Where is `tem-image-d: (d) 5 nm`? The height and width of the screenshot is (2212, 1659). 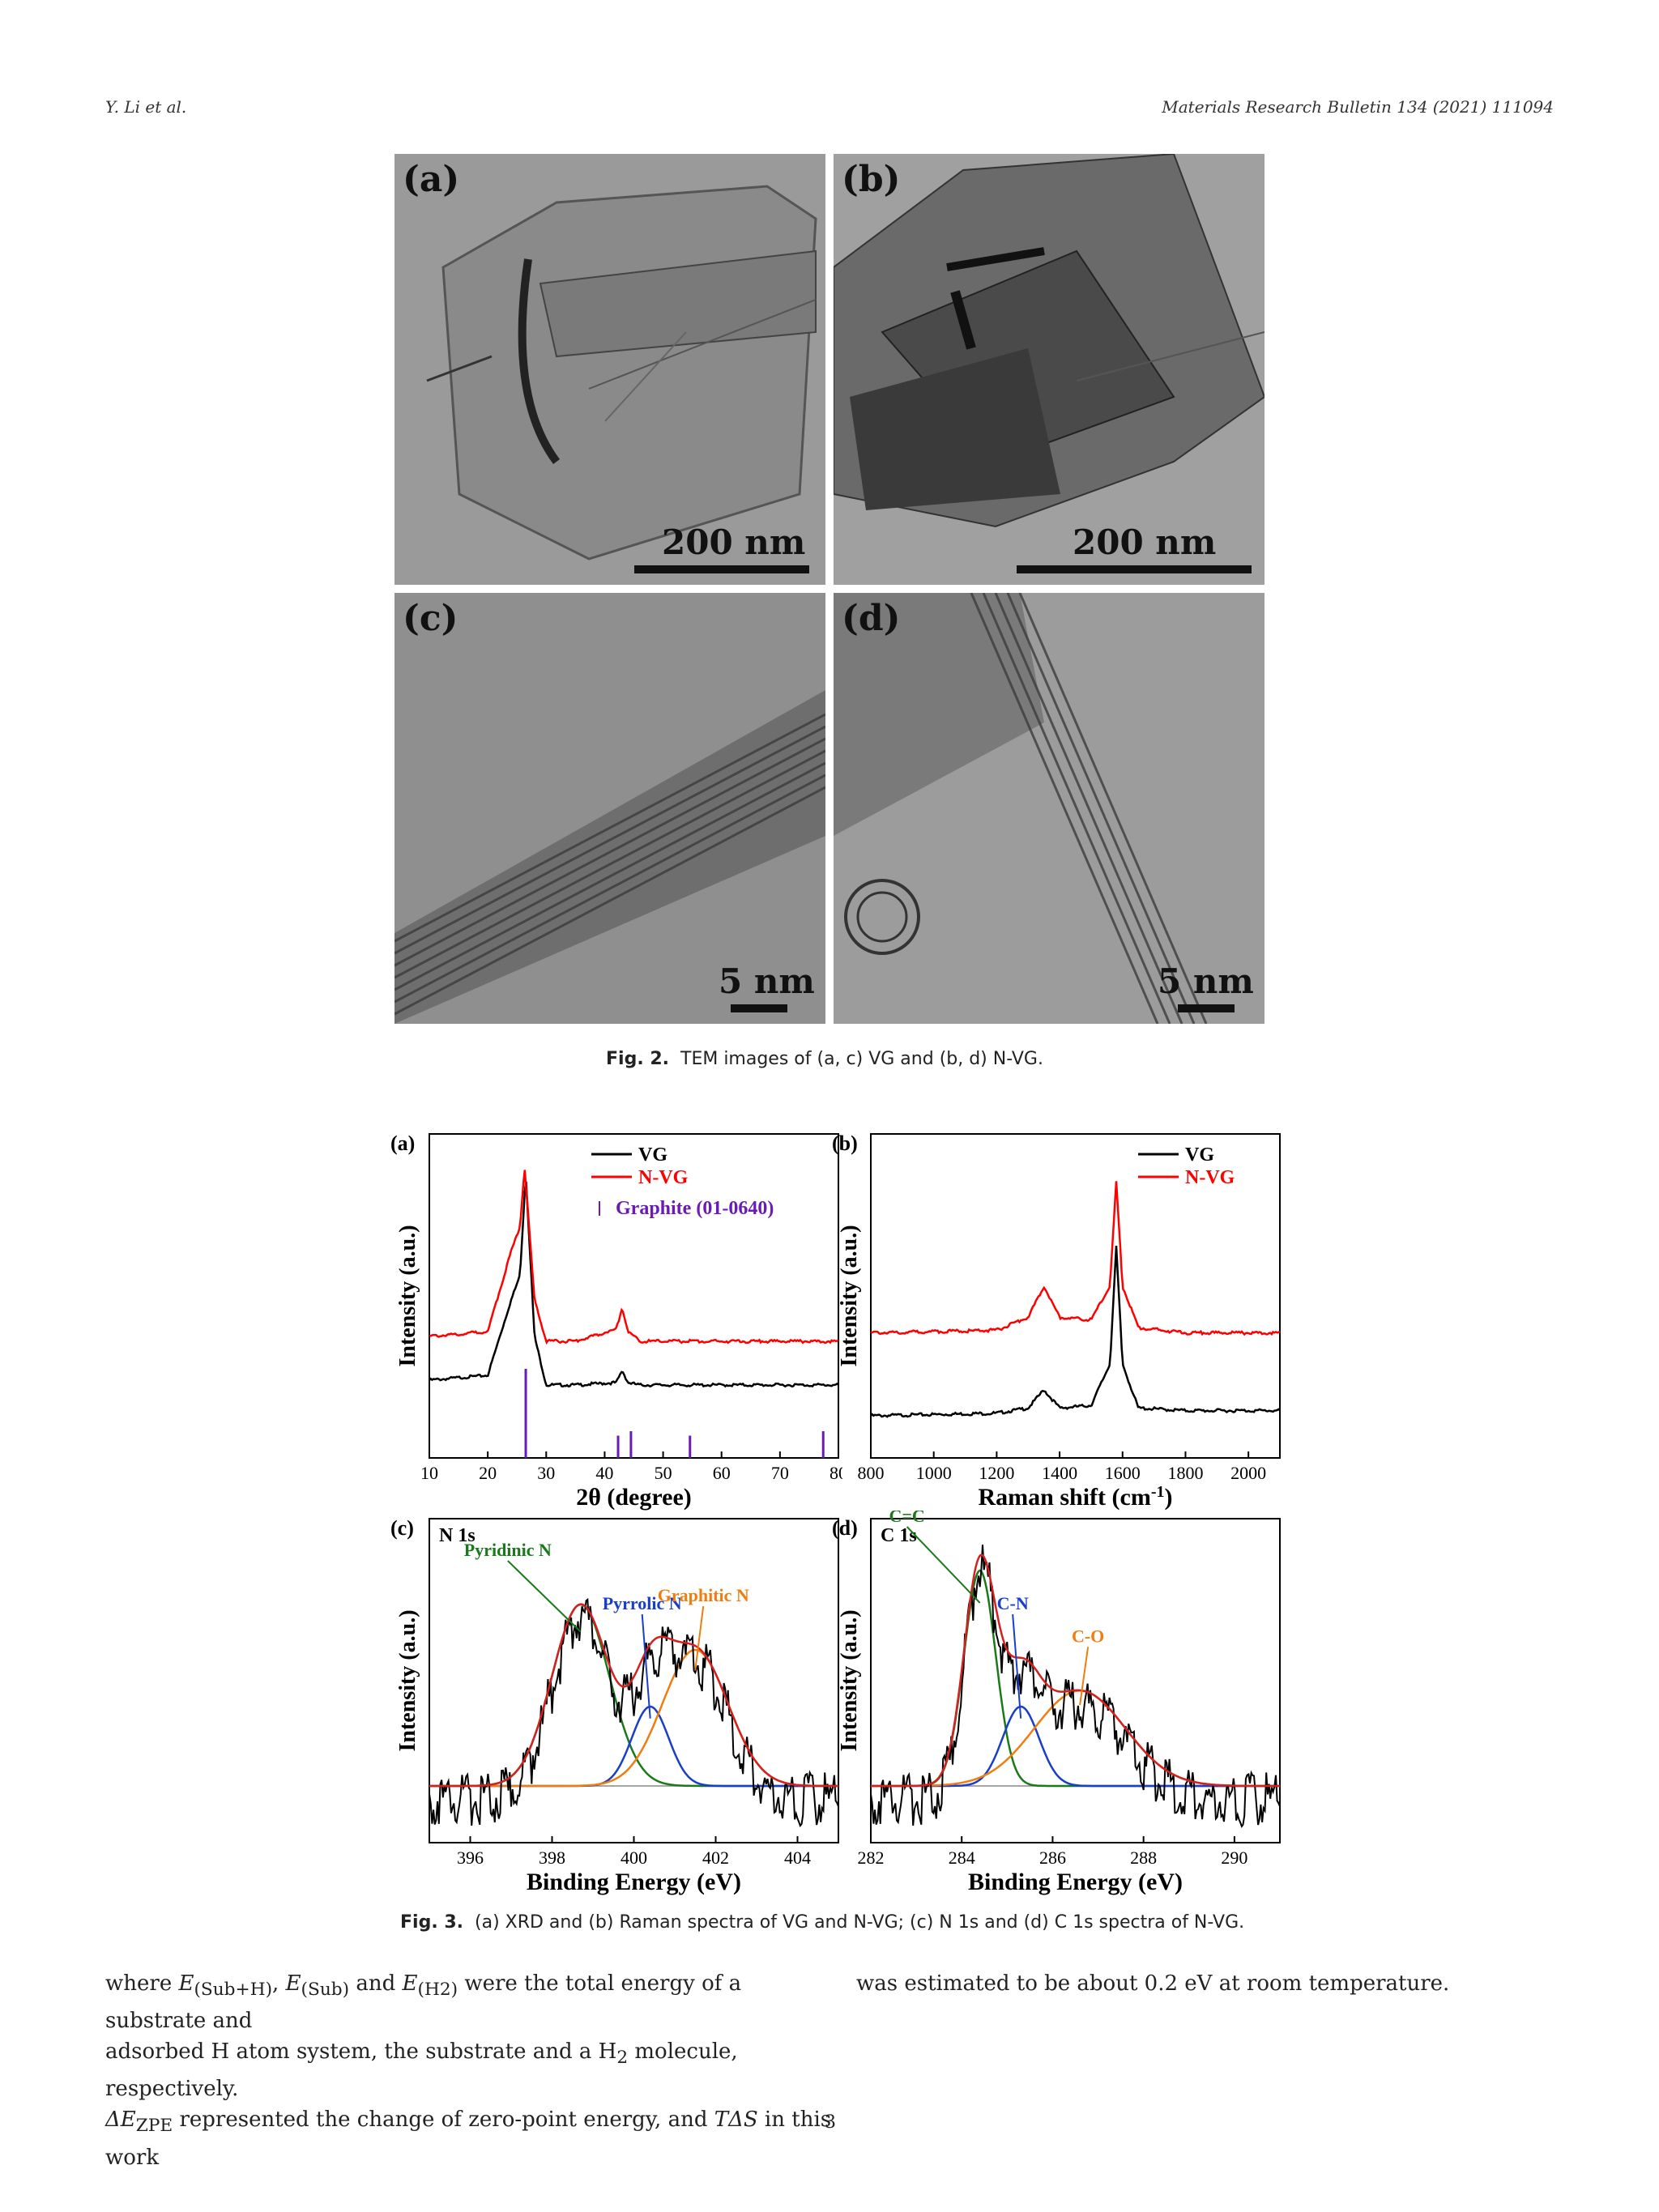
tem-image-d: (d) 5 nm is located at coordinates (1049, 808).